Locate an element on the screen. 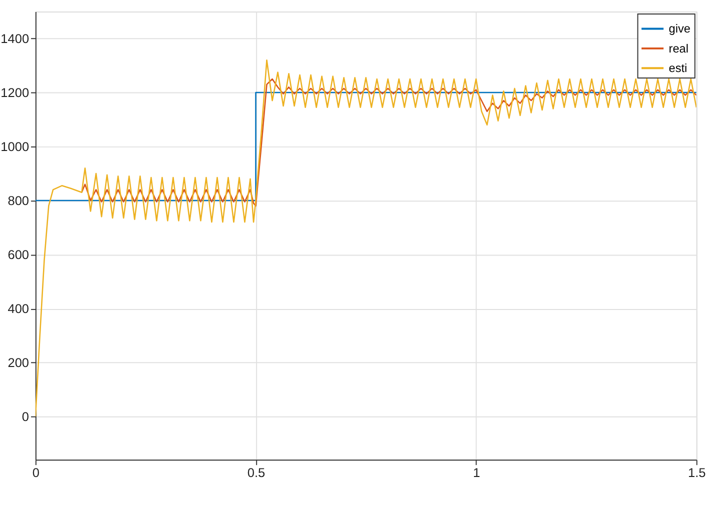 This screenshot has width=720, height=509. legend-label: esti is located at coordinates (678, 68).